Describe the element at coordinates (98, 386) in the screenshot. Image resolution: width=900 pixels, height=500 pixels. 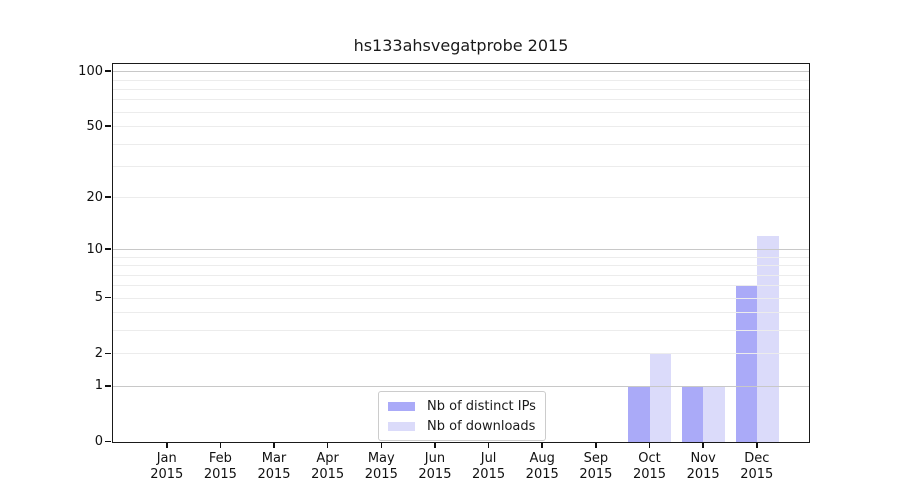
I see `y-tick-label: 1` at that location.